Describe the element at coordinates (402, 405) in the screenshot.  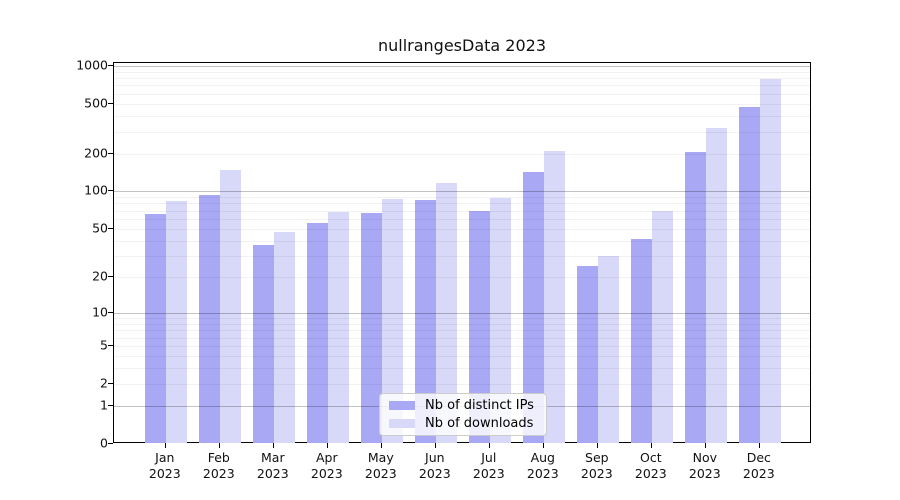
I see `legend-swatch-distinct-ips` at that location.